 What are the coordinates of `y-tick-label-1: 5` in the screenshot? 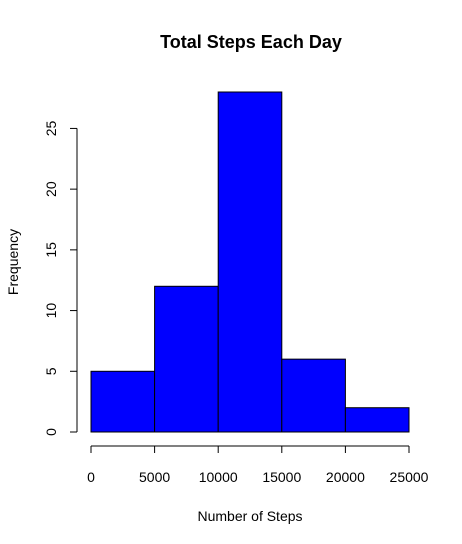 It's located at (51, 371).